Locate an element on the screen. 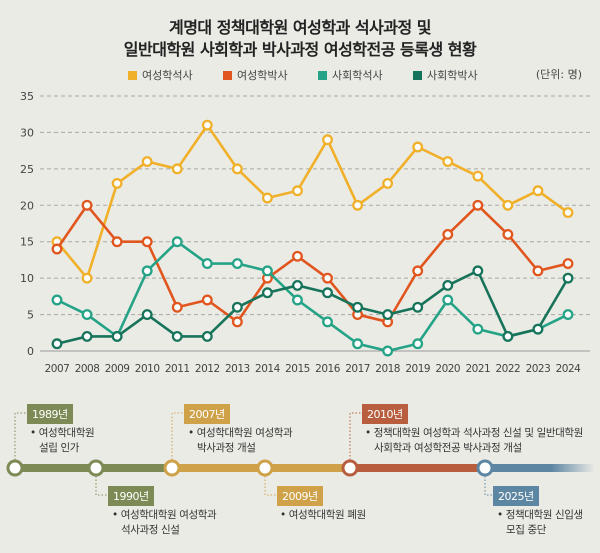 The image size is (600, 553). x-tick-label: 2010 is located at coordinates (147, 369).